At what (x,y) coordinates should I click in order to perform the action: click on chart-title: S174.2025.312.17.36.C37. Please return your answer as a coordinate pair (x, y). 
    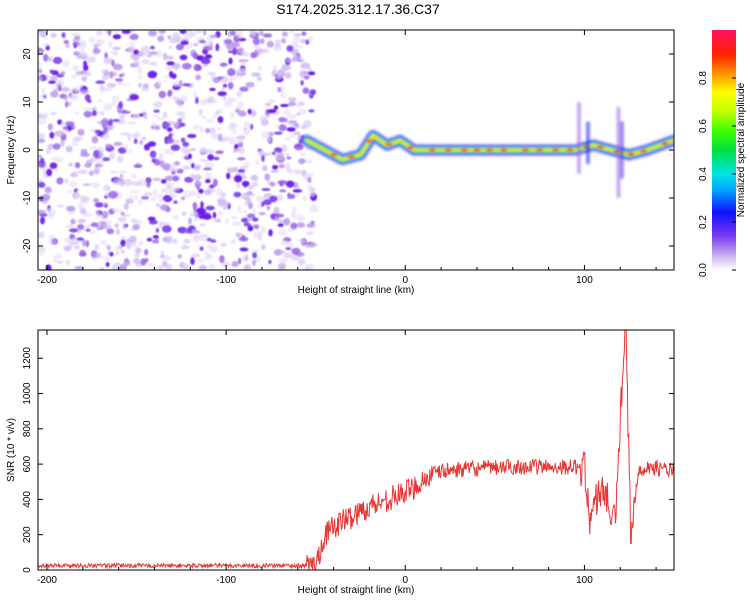
    Looking at the image, I should click on (358, 9).